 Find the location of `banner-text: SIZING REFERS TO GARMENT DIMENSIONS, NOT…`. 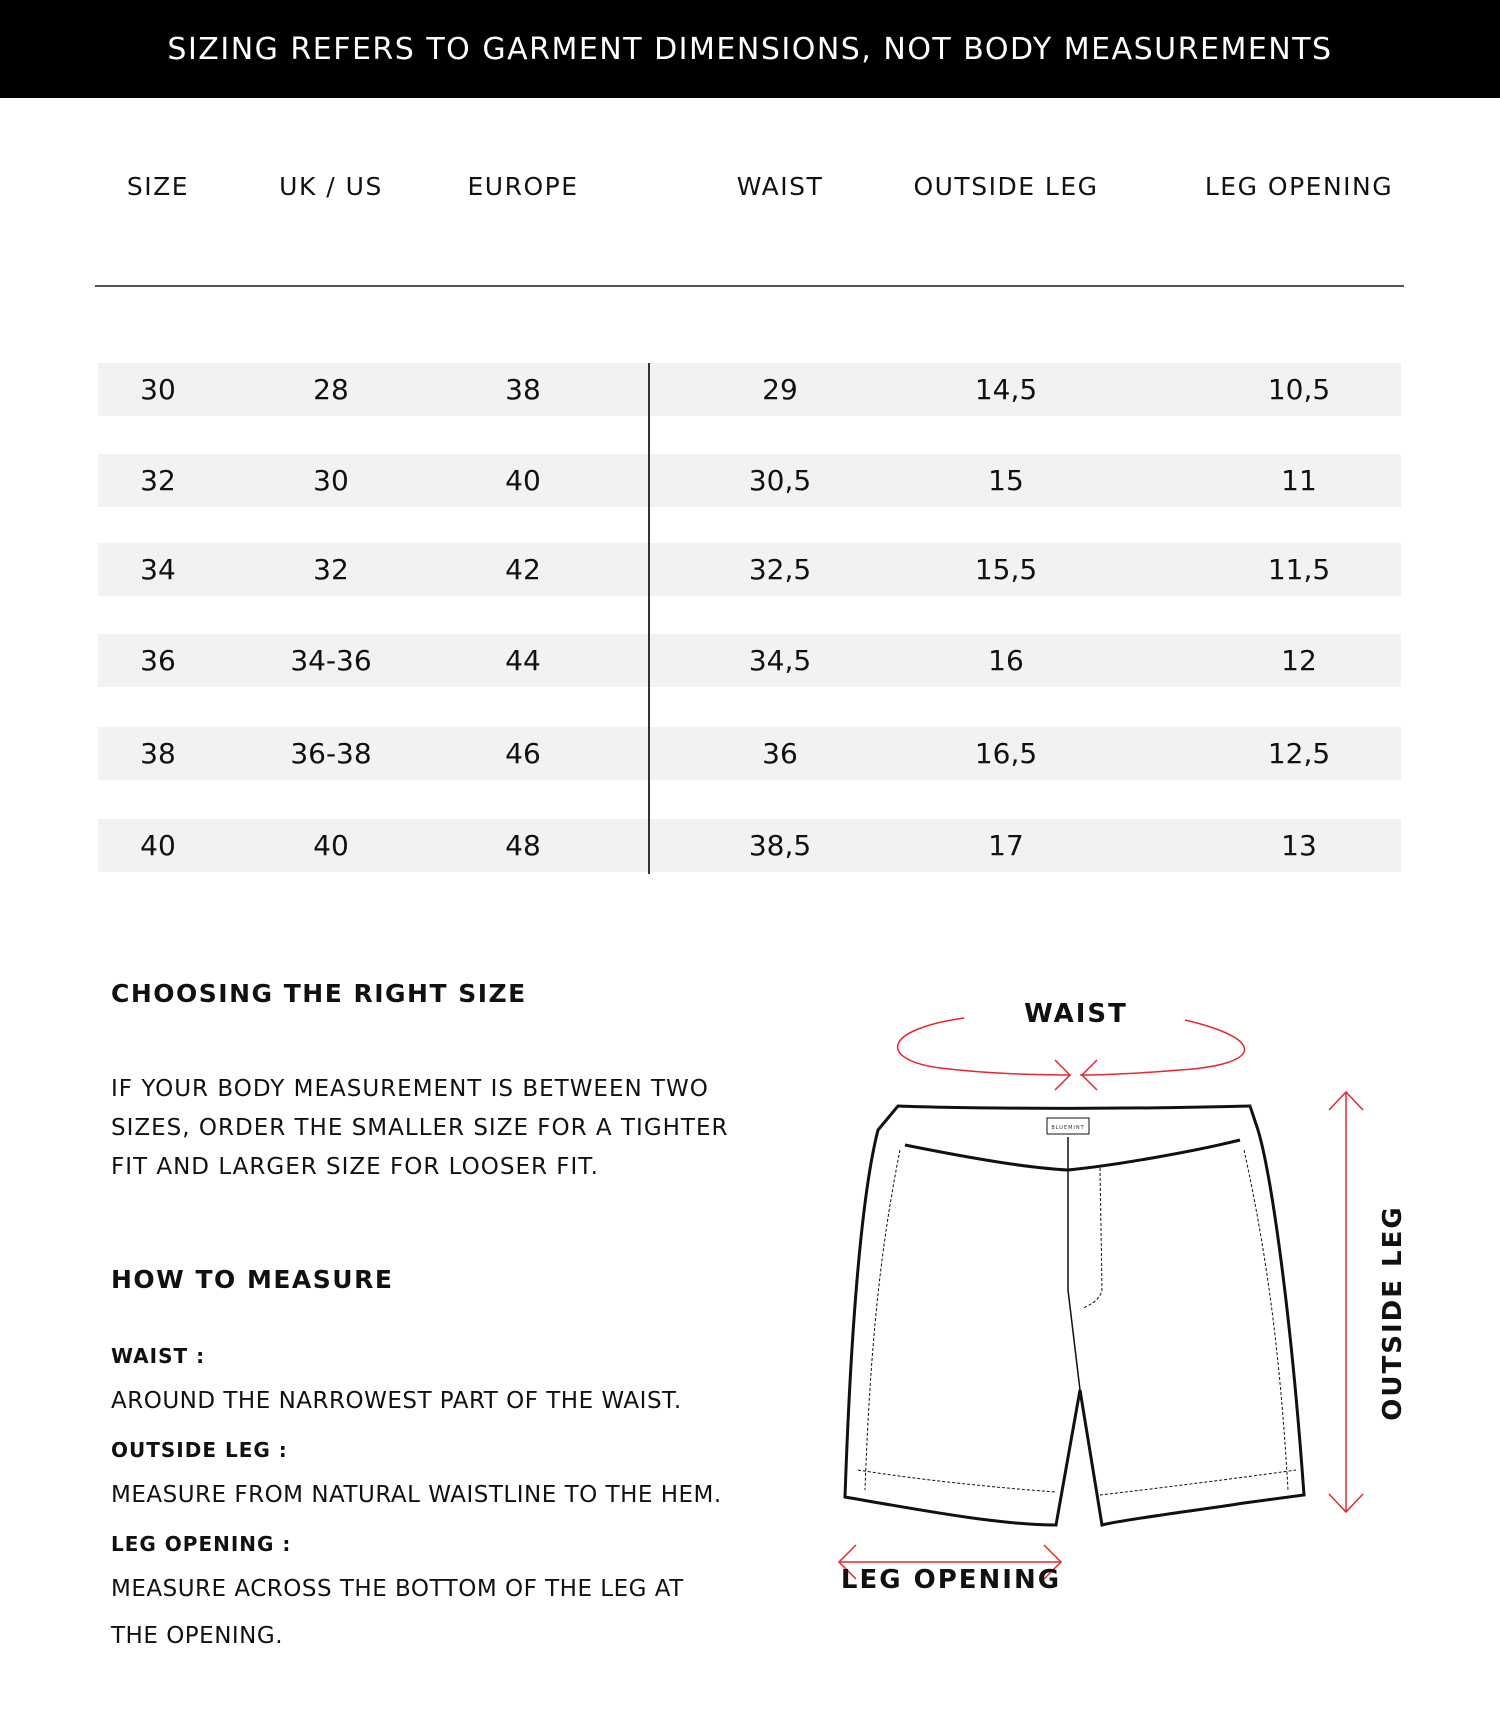

banner-text: SIZING REFERS TO GARMENT DIMENSIONS, NOT… is located at coordinates (750, 49).